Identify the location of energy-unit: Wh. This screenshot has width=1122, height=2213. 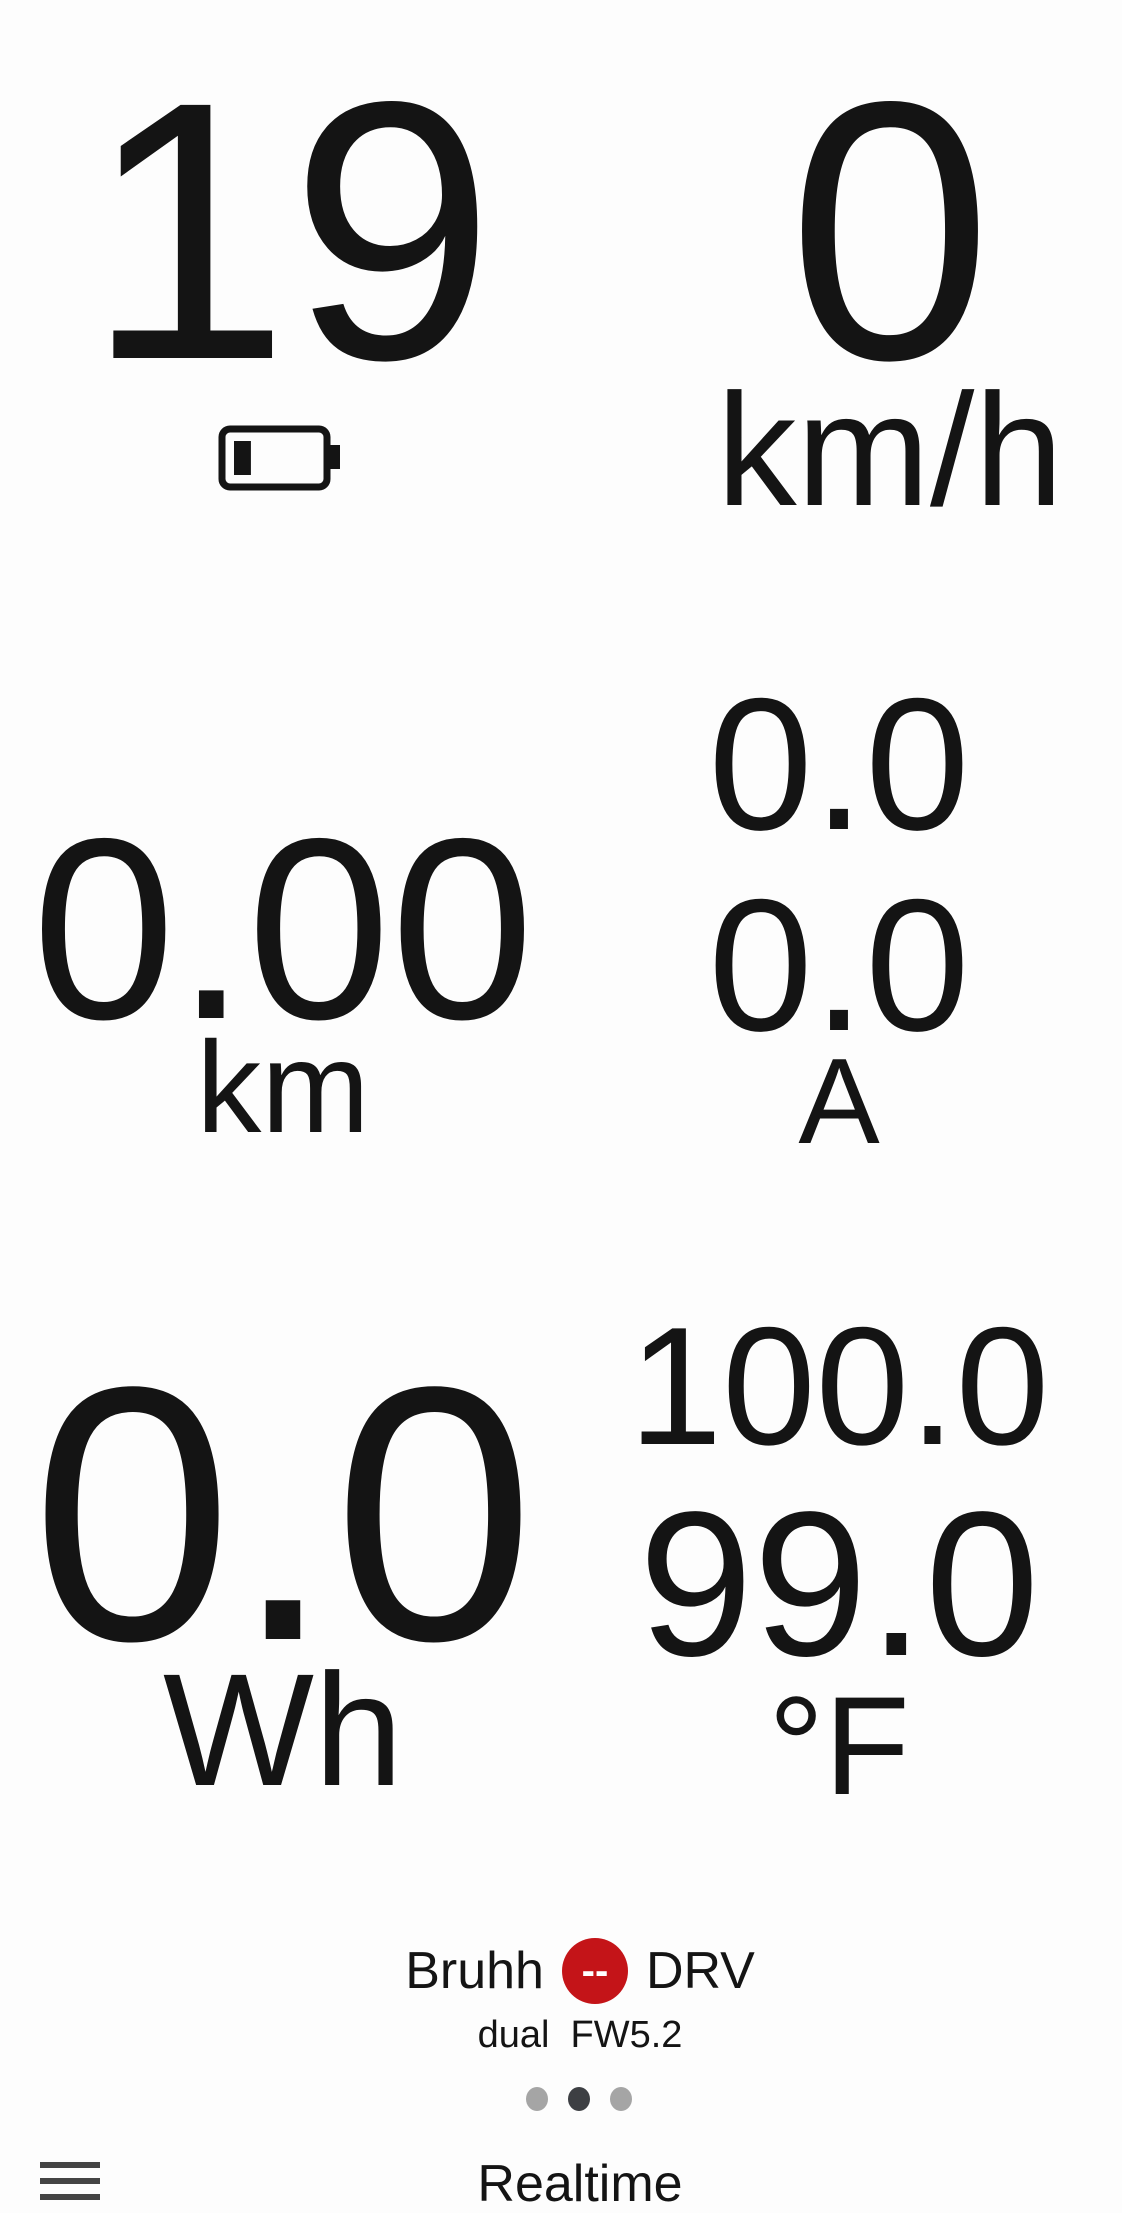
(283, 1729).